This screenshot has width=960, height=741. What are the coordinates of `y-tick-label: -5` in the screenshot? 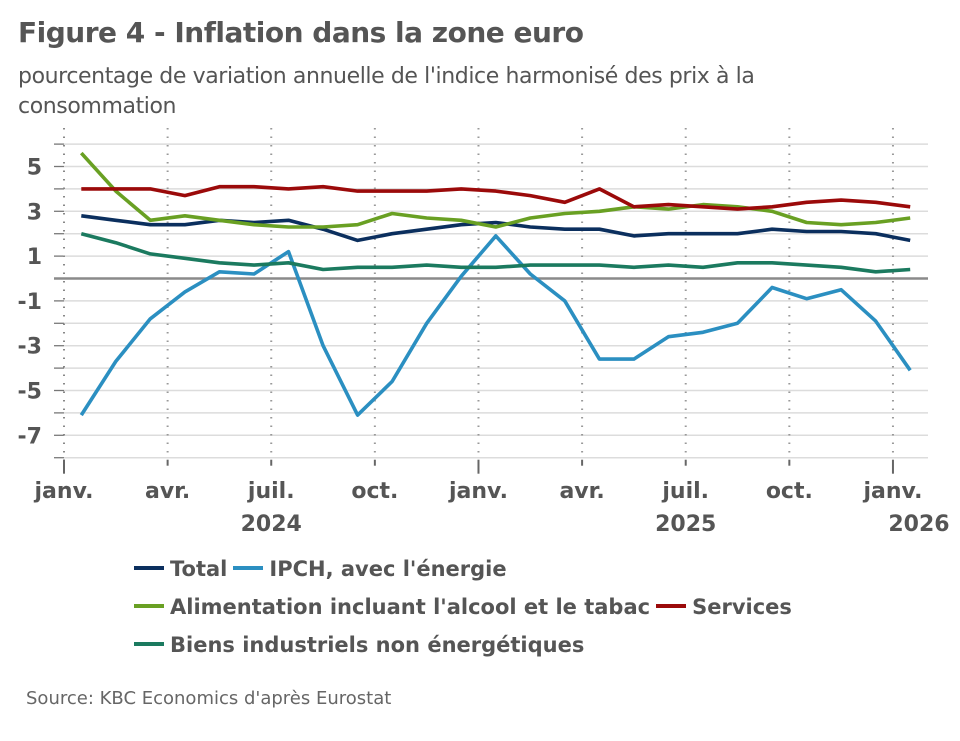 It's located at (30, 392).